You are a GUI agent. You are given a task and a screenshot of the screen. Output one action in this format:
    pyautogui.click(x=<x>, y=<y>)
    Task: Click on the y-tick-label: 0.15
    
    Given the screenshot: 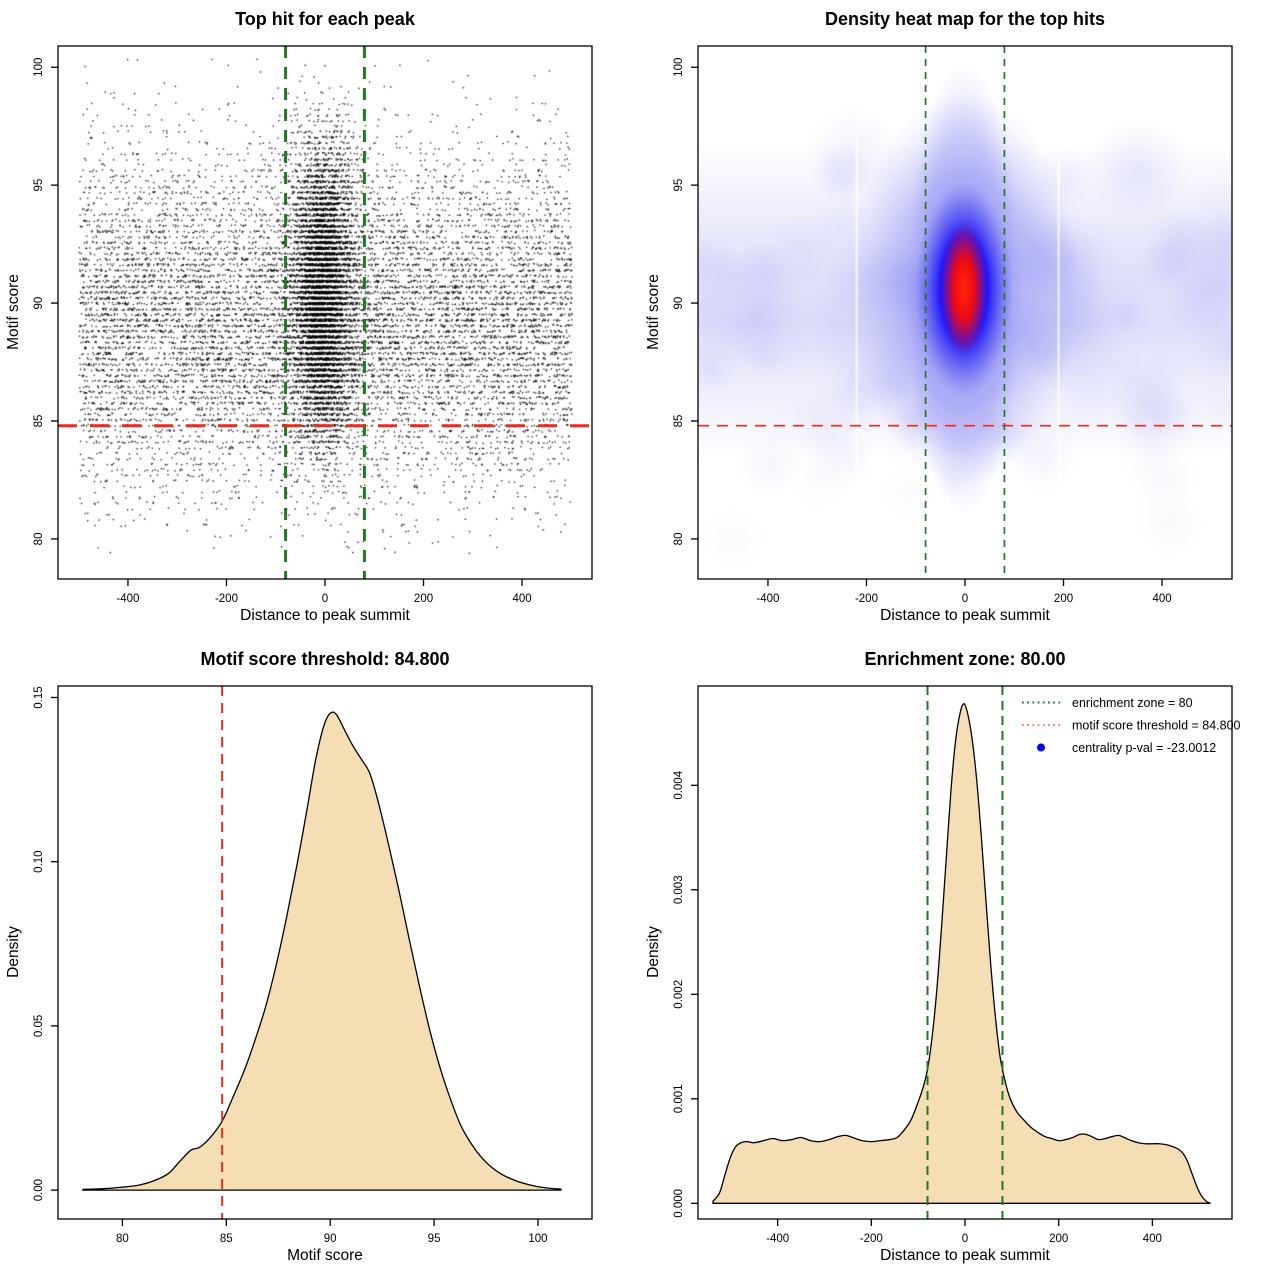 What is the action you would take?
    pyautogui.click(x=39, y=697)
    